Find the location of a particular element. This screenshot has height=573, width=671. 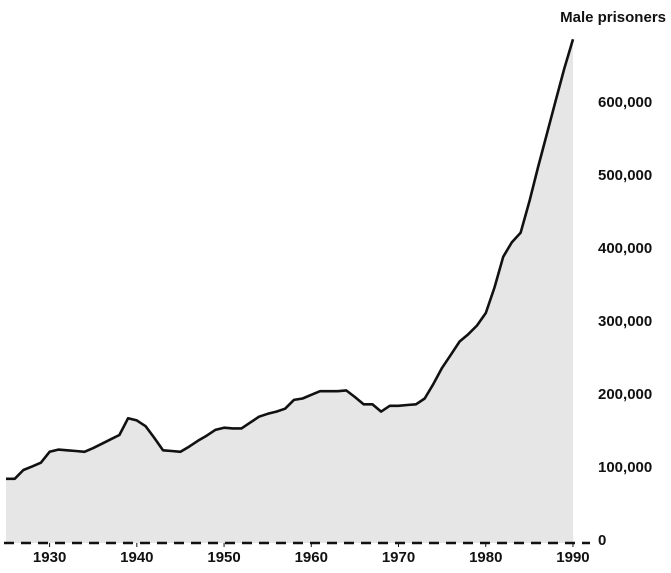

y-tick-label: 600,000 is located at coordinates (625, 102).